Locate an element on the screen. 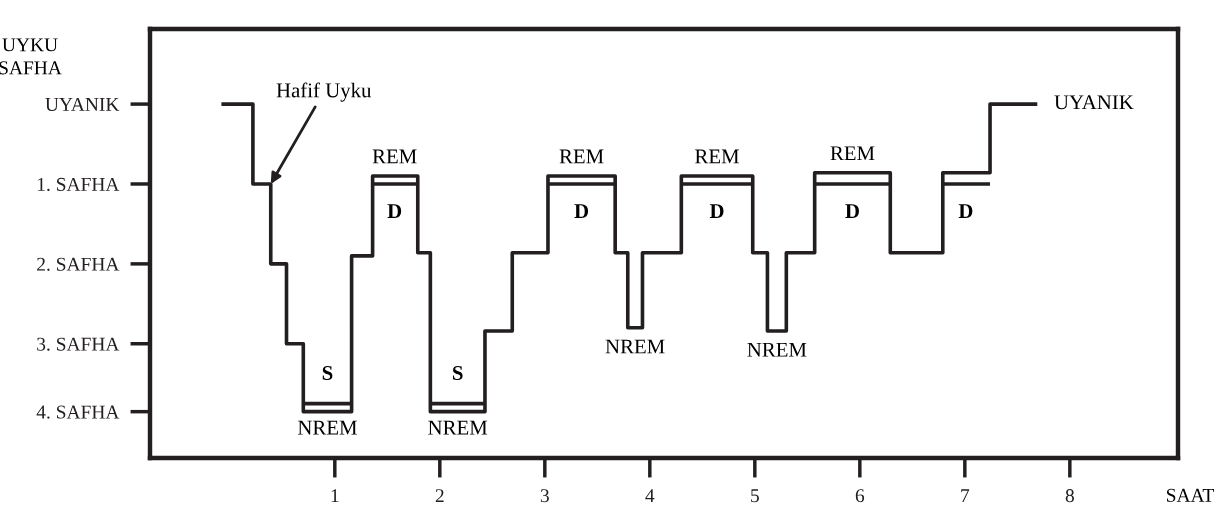  x-tick-label: 8 is located at coordinates (1069, 496).